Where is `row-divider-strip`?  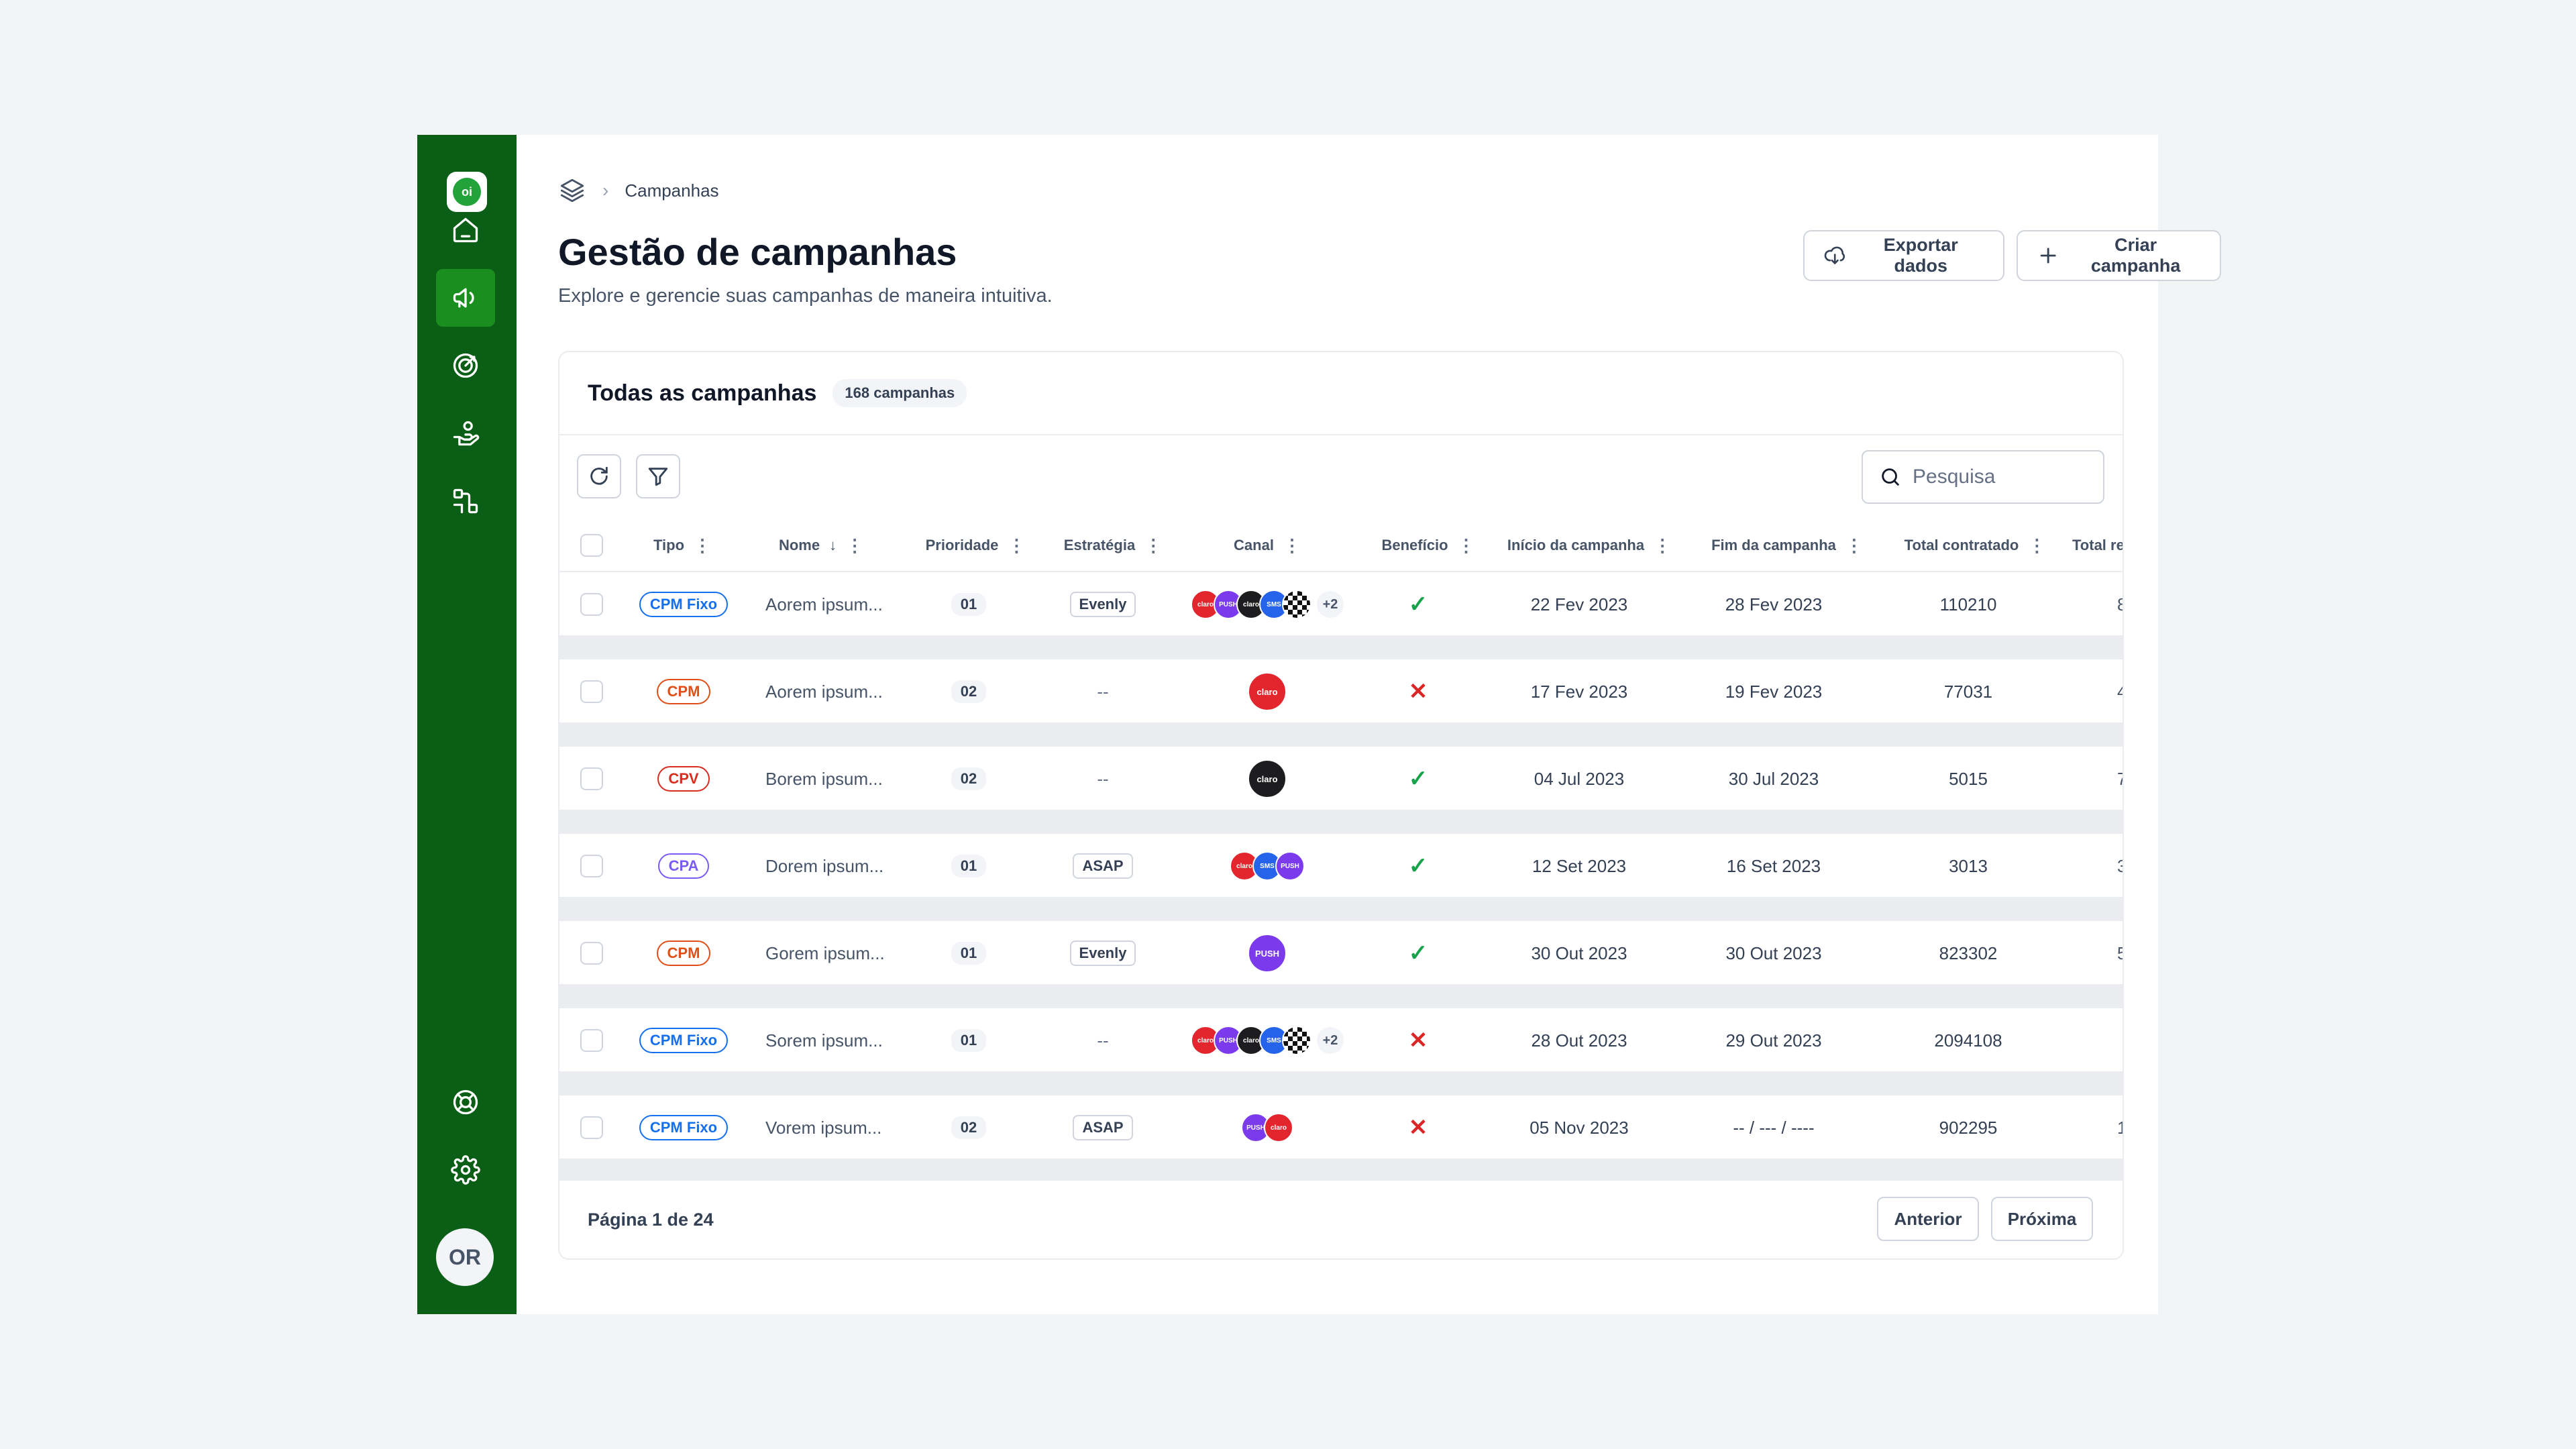
row-divider-strip is located at coordinates (1341, 1170).